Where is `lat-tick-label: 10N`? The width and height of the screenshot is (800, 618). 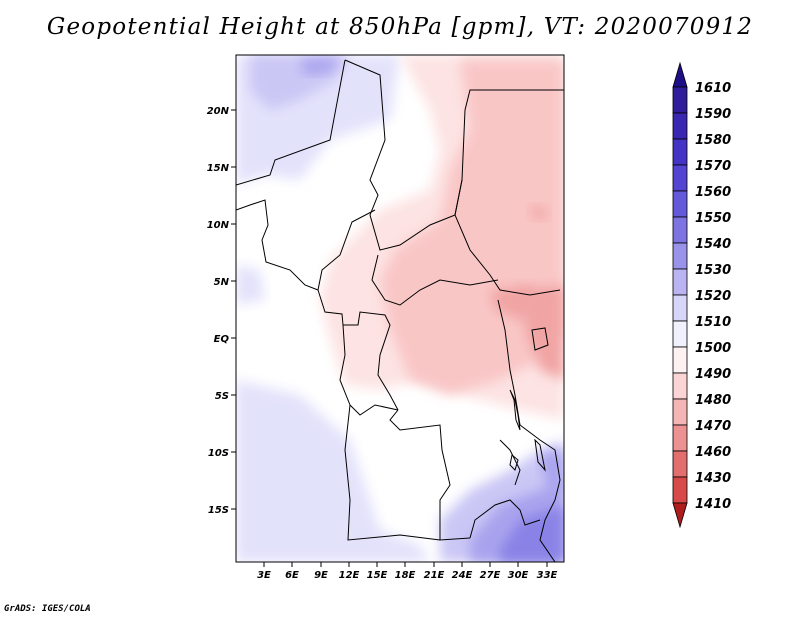 lat-tick-label: 10N is located at coordinates (218, 225).